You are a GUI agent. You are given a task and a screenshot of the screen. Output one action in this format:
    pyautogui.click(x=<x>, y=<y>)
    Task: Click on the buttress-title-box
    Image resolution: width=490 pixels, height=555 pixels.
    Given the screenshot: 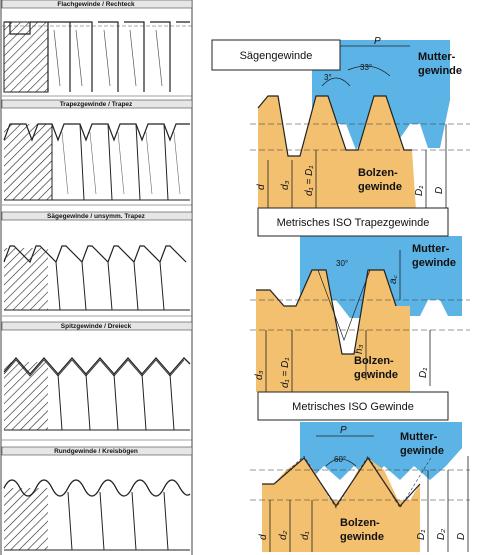 What is the action you would take?
    pyautogui.click(x=276, y=55)
    